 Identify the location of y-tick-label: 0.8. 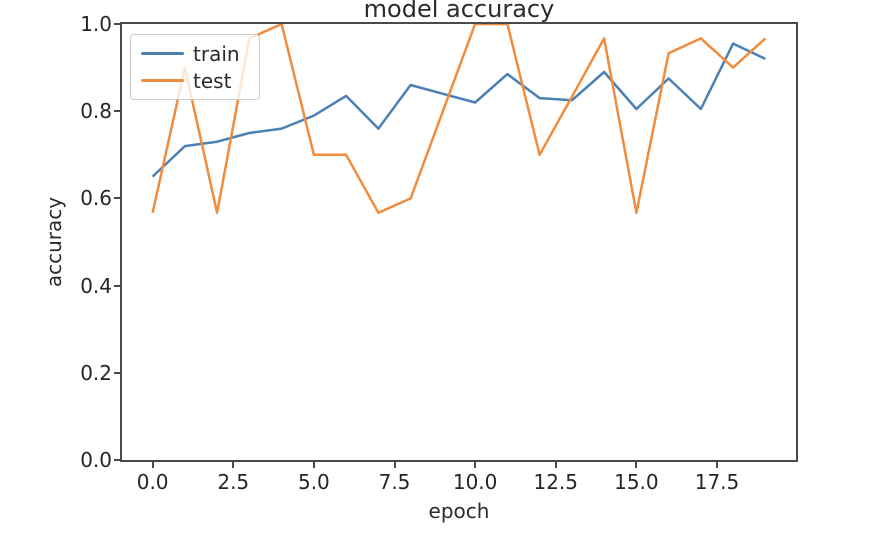
(96, 111).